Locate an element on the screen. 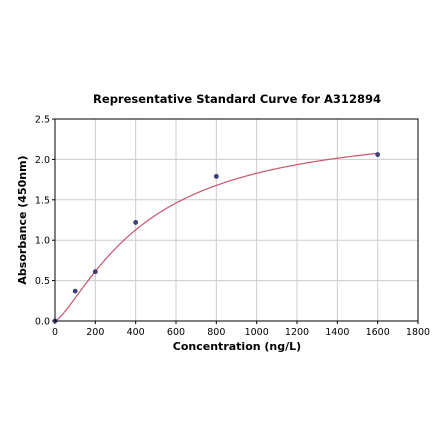 This screenshot has width=440, height=441. y-tick-label: 1.0 is located at coordinates (42, 241).